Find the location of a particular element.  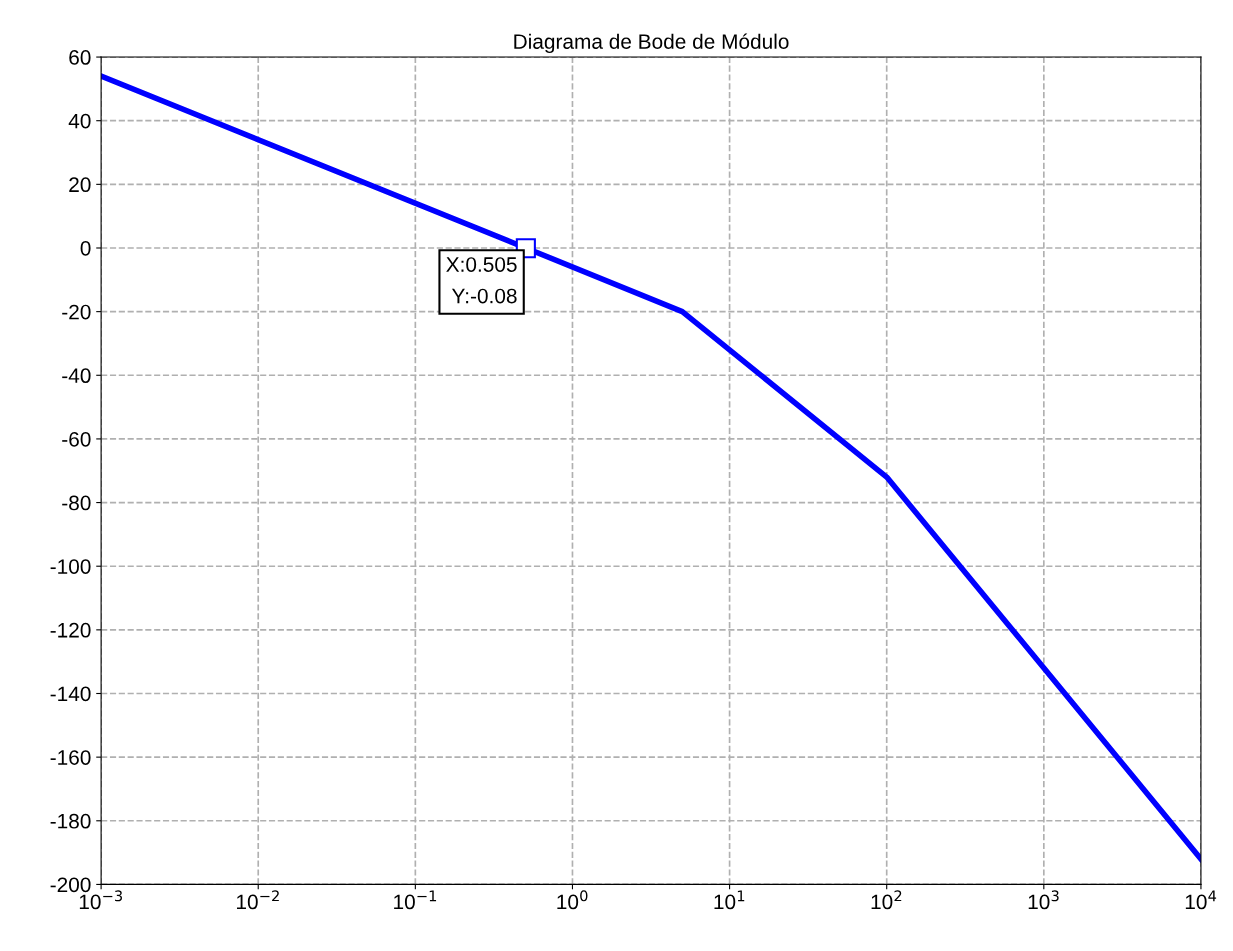

chart-title: Diagrama de Bode de Módulo is located at coordinates (651, 43).